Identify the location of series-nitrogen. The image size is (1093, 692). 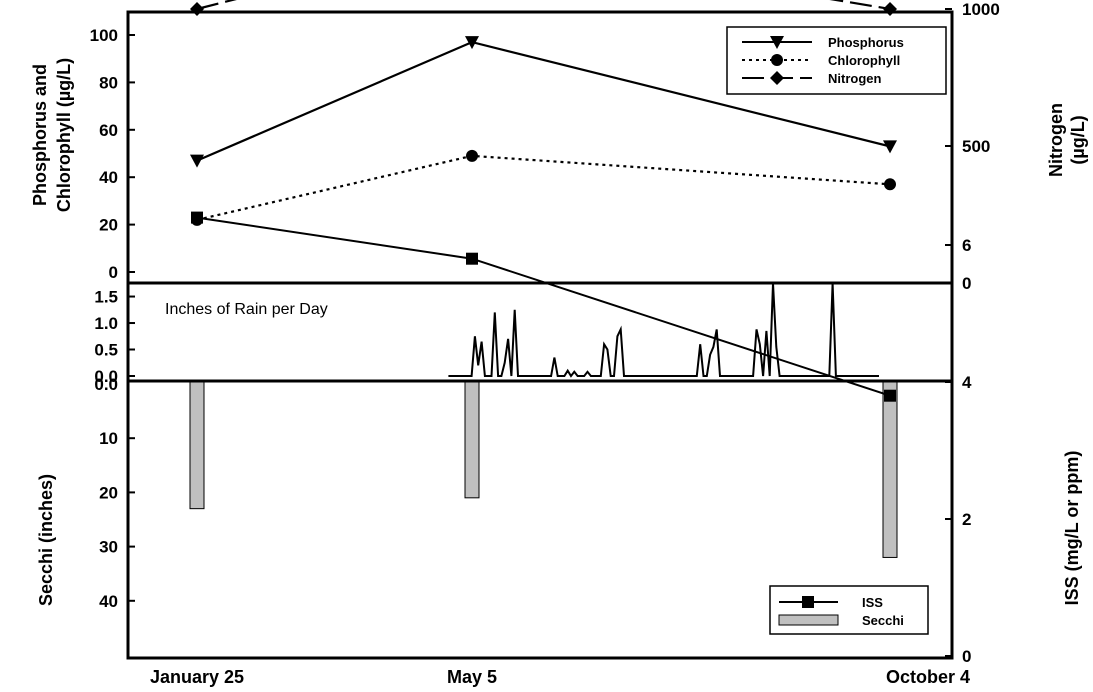
(543, 8).